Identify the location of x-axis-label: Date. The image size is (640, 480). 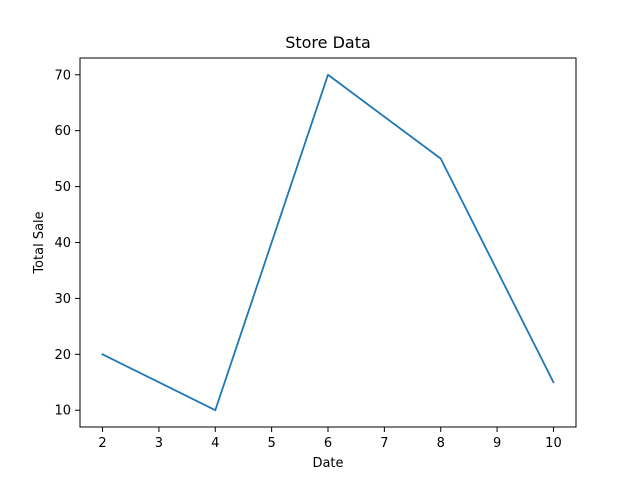
(327, 463).